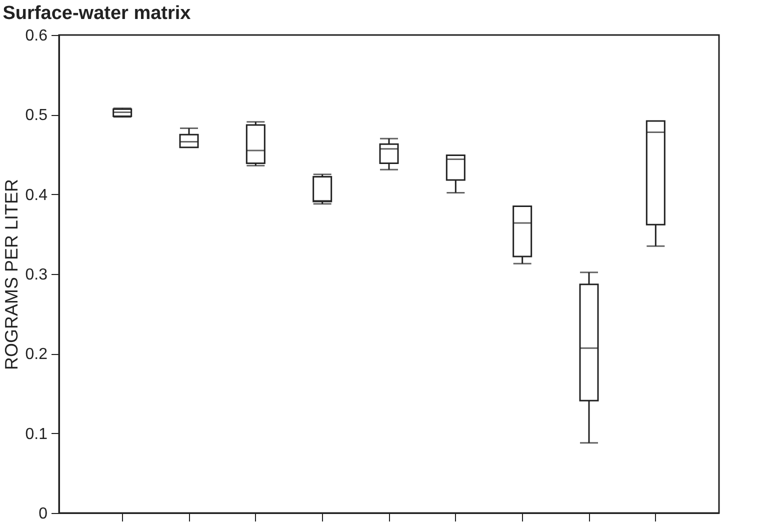  What do you see at coordinates (36, 195) in the screenshot?
I see `y-tick-label: 0.4` at bounding box center [36, 195].